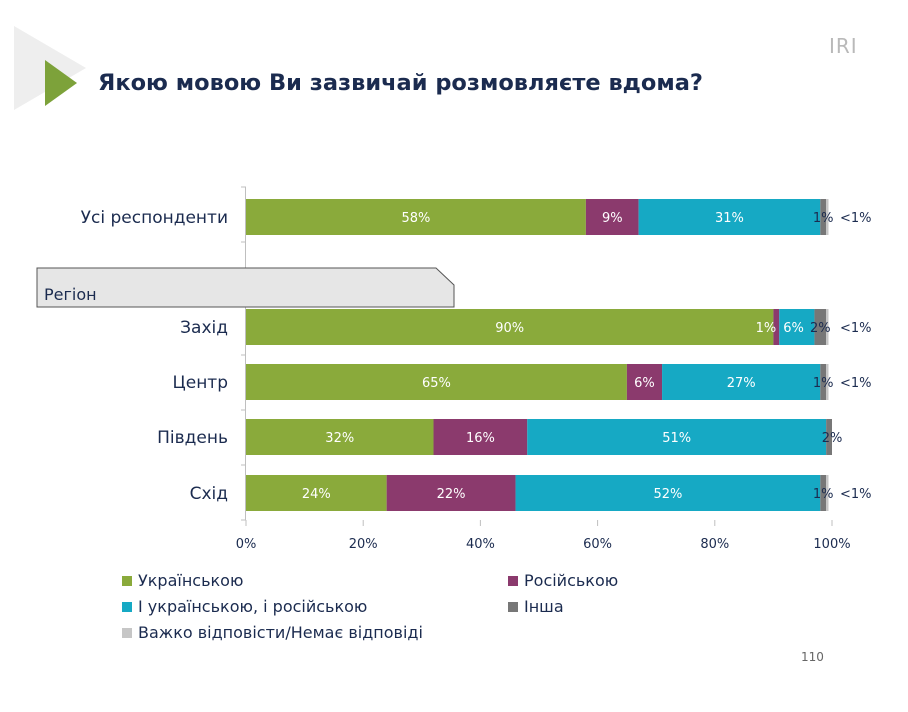 The image size is (908, 712). I want to click on data-label: 51%, so click(676, 438).